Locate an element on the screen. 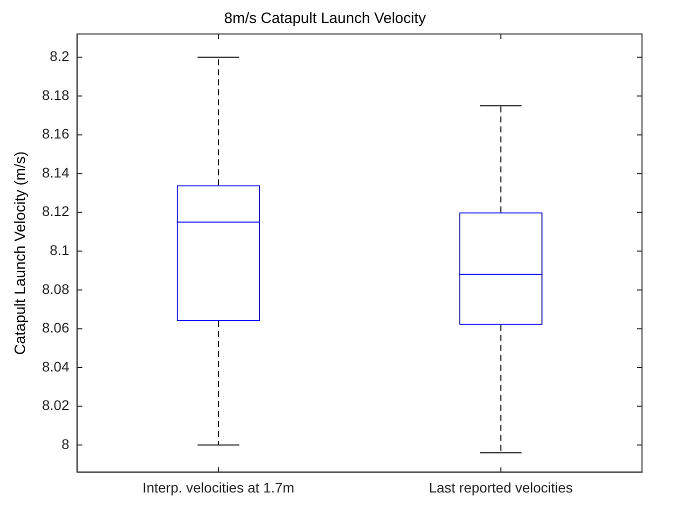  y-tick-label: 8.18 is located at coordinates (56, 94).